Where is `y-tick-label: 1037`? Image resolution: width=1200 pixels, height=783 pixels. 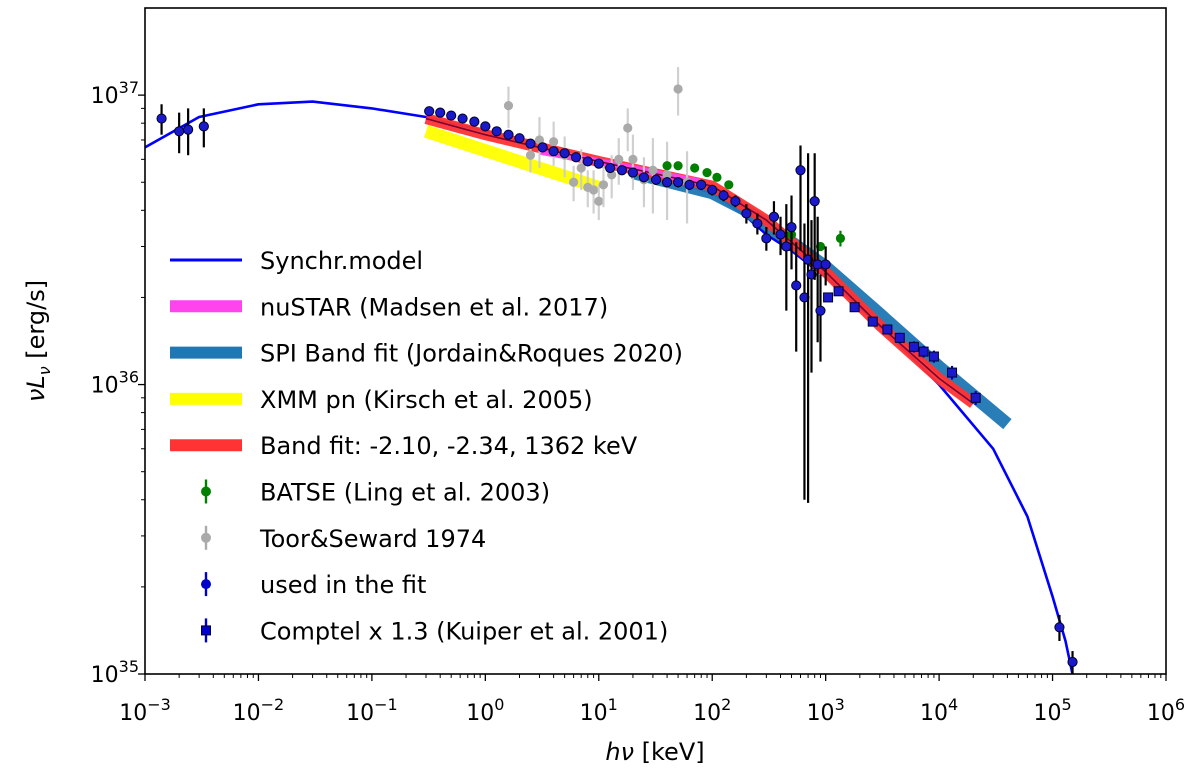 y-tick-label: 1037 is located at coordinates (115, 93).